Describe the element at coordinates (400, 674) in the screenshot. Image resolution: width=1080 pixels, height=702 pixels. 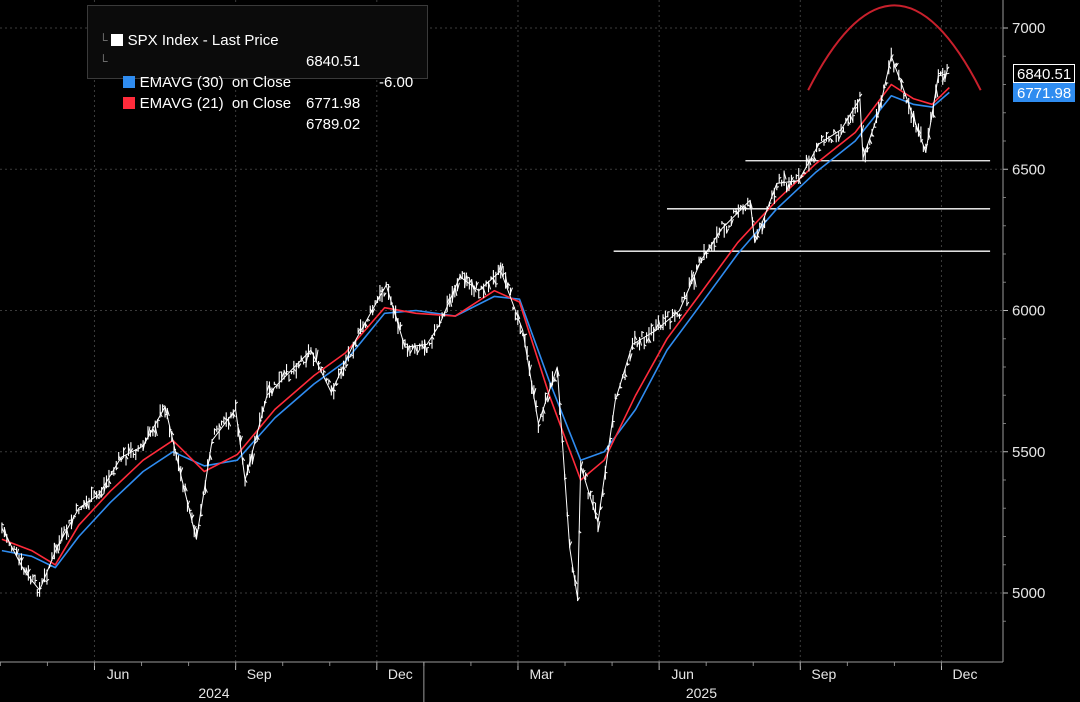
I see `x-tick-label: Dec` at that location.